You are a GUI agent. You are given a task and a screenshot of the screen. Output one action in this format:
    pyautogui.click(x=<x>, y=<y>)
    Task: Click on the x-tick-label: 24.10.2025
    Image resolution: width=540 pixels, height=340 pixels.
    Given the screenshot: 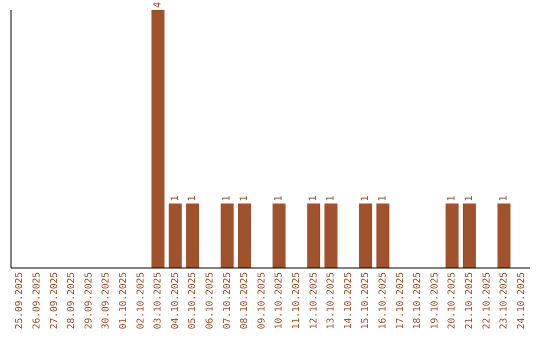 What is the action you would take?
    pyautogui.click(x=521, y=301)
    